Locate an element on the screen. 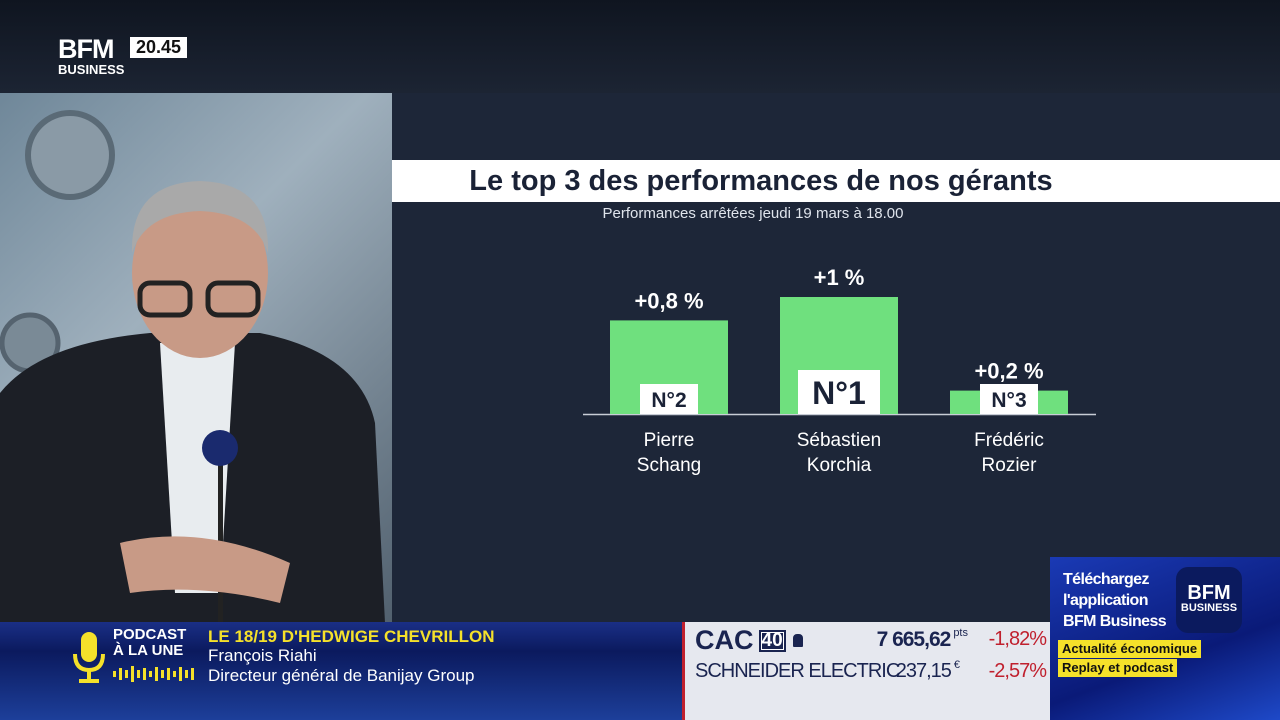 The height and width of the screenshot is (720, 1280). rank-label: N°2 is located at coordinates (668, 400).